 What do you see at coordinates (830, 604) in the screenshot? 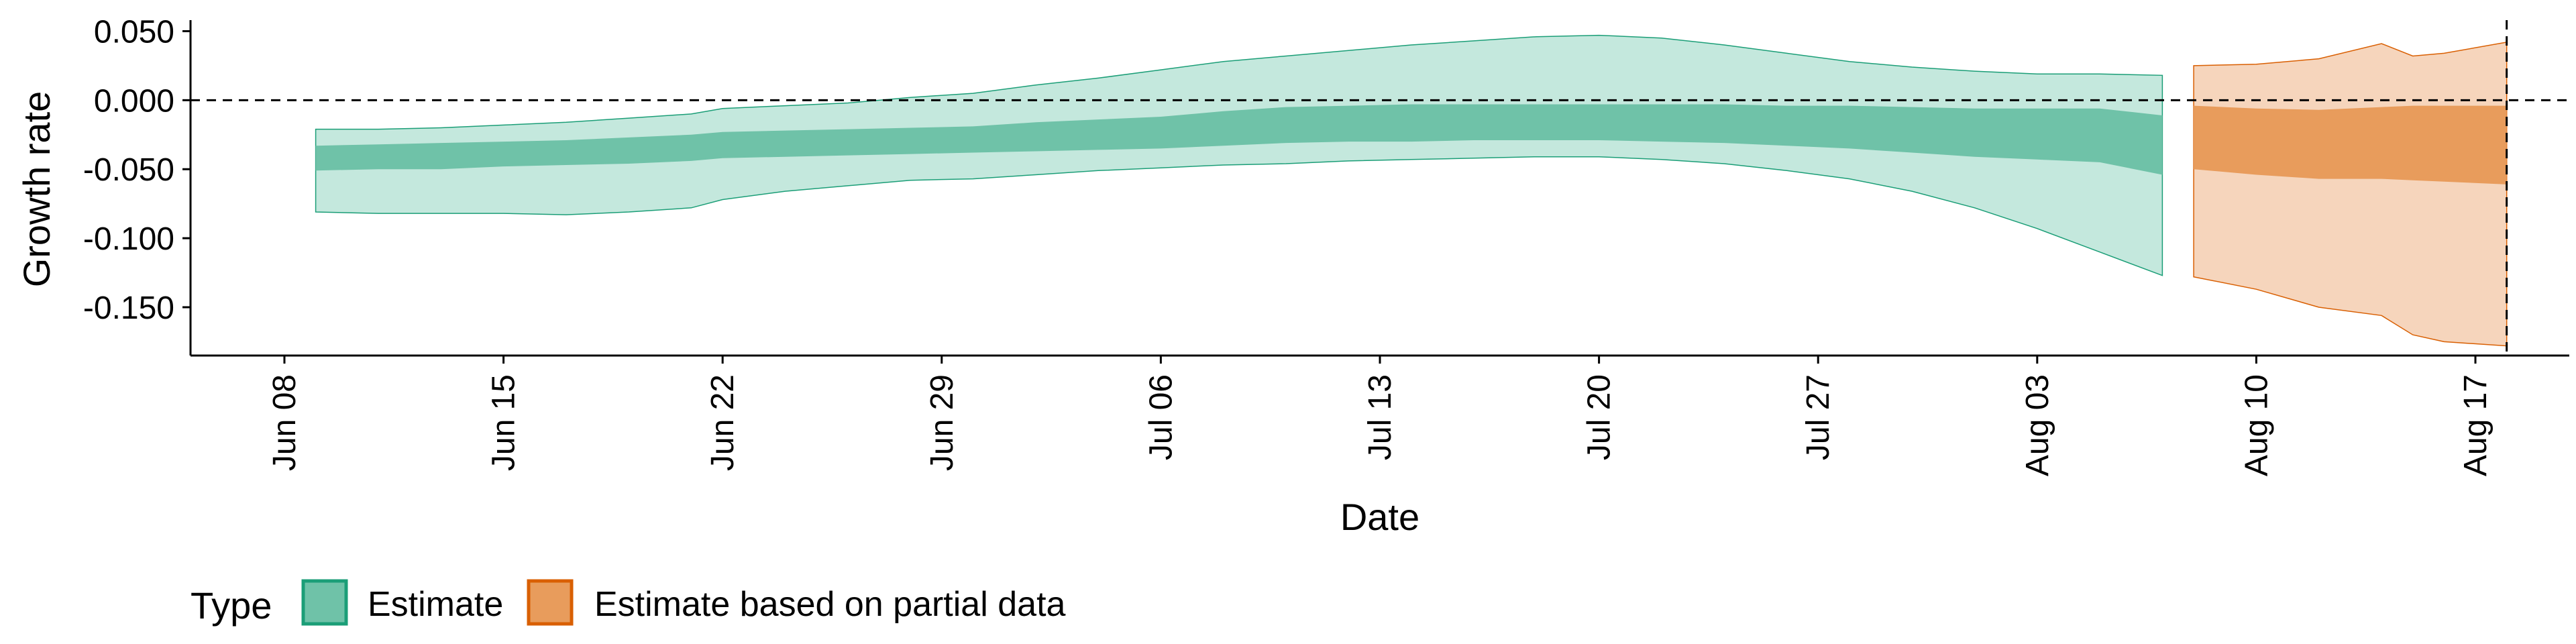
I see `legend-label-partial: Estimate based on partial data` at bounding box center [830, 604].